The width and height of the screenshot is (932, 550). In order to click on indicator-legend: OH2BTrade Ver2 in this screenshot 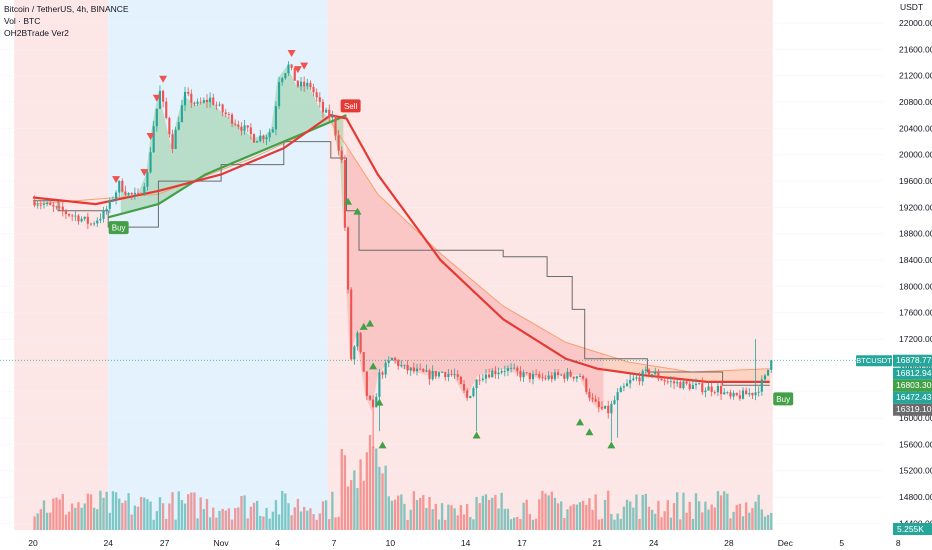, I will do `click(36, 33)`.